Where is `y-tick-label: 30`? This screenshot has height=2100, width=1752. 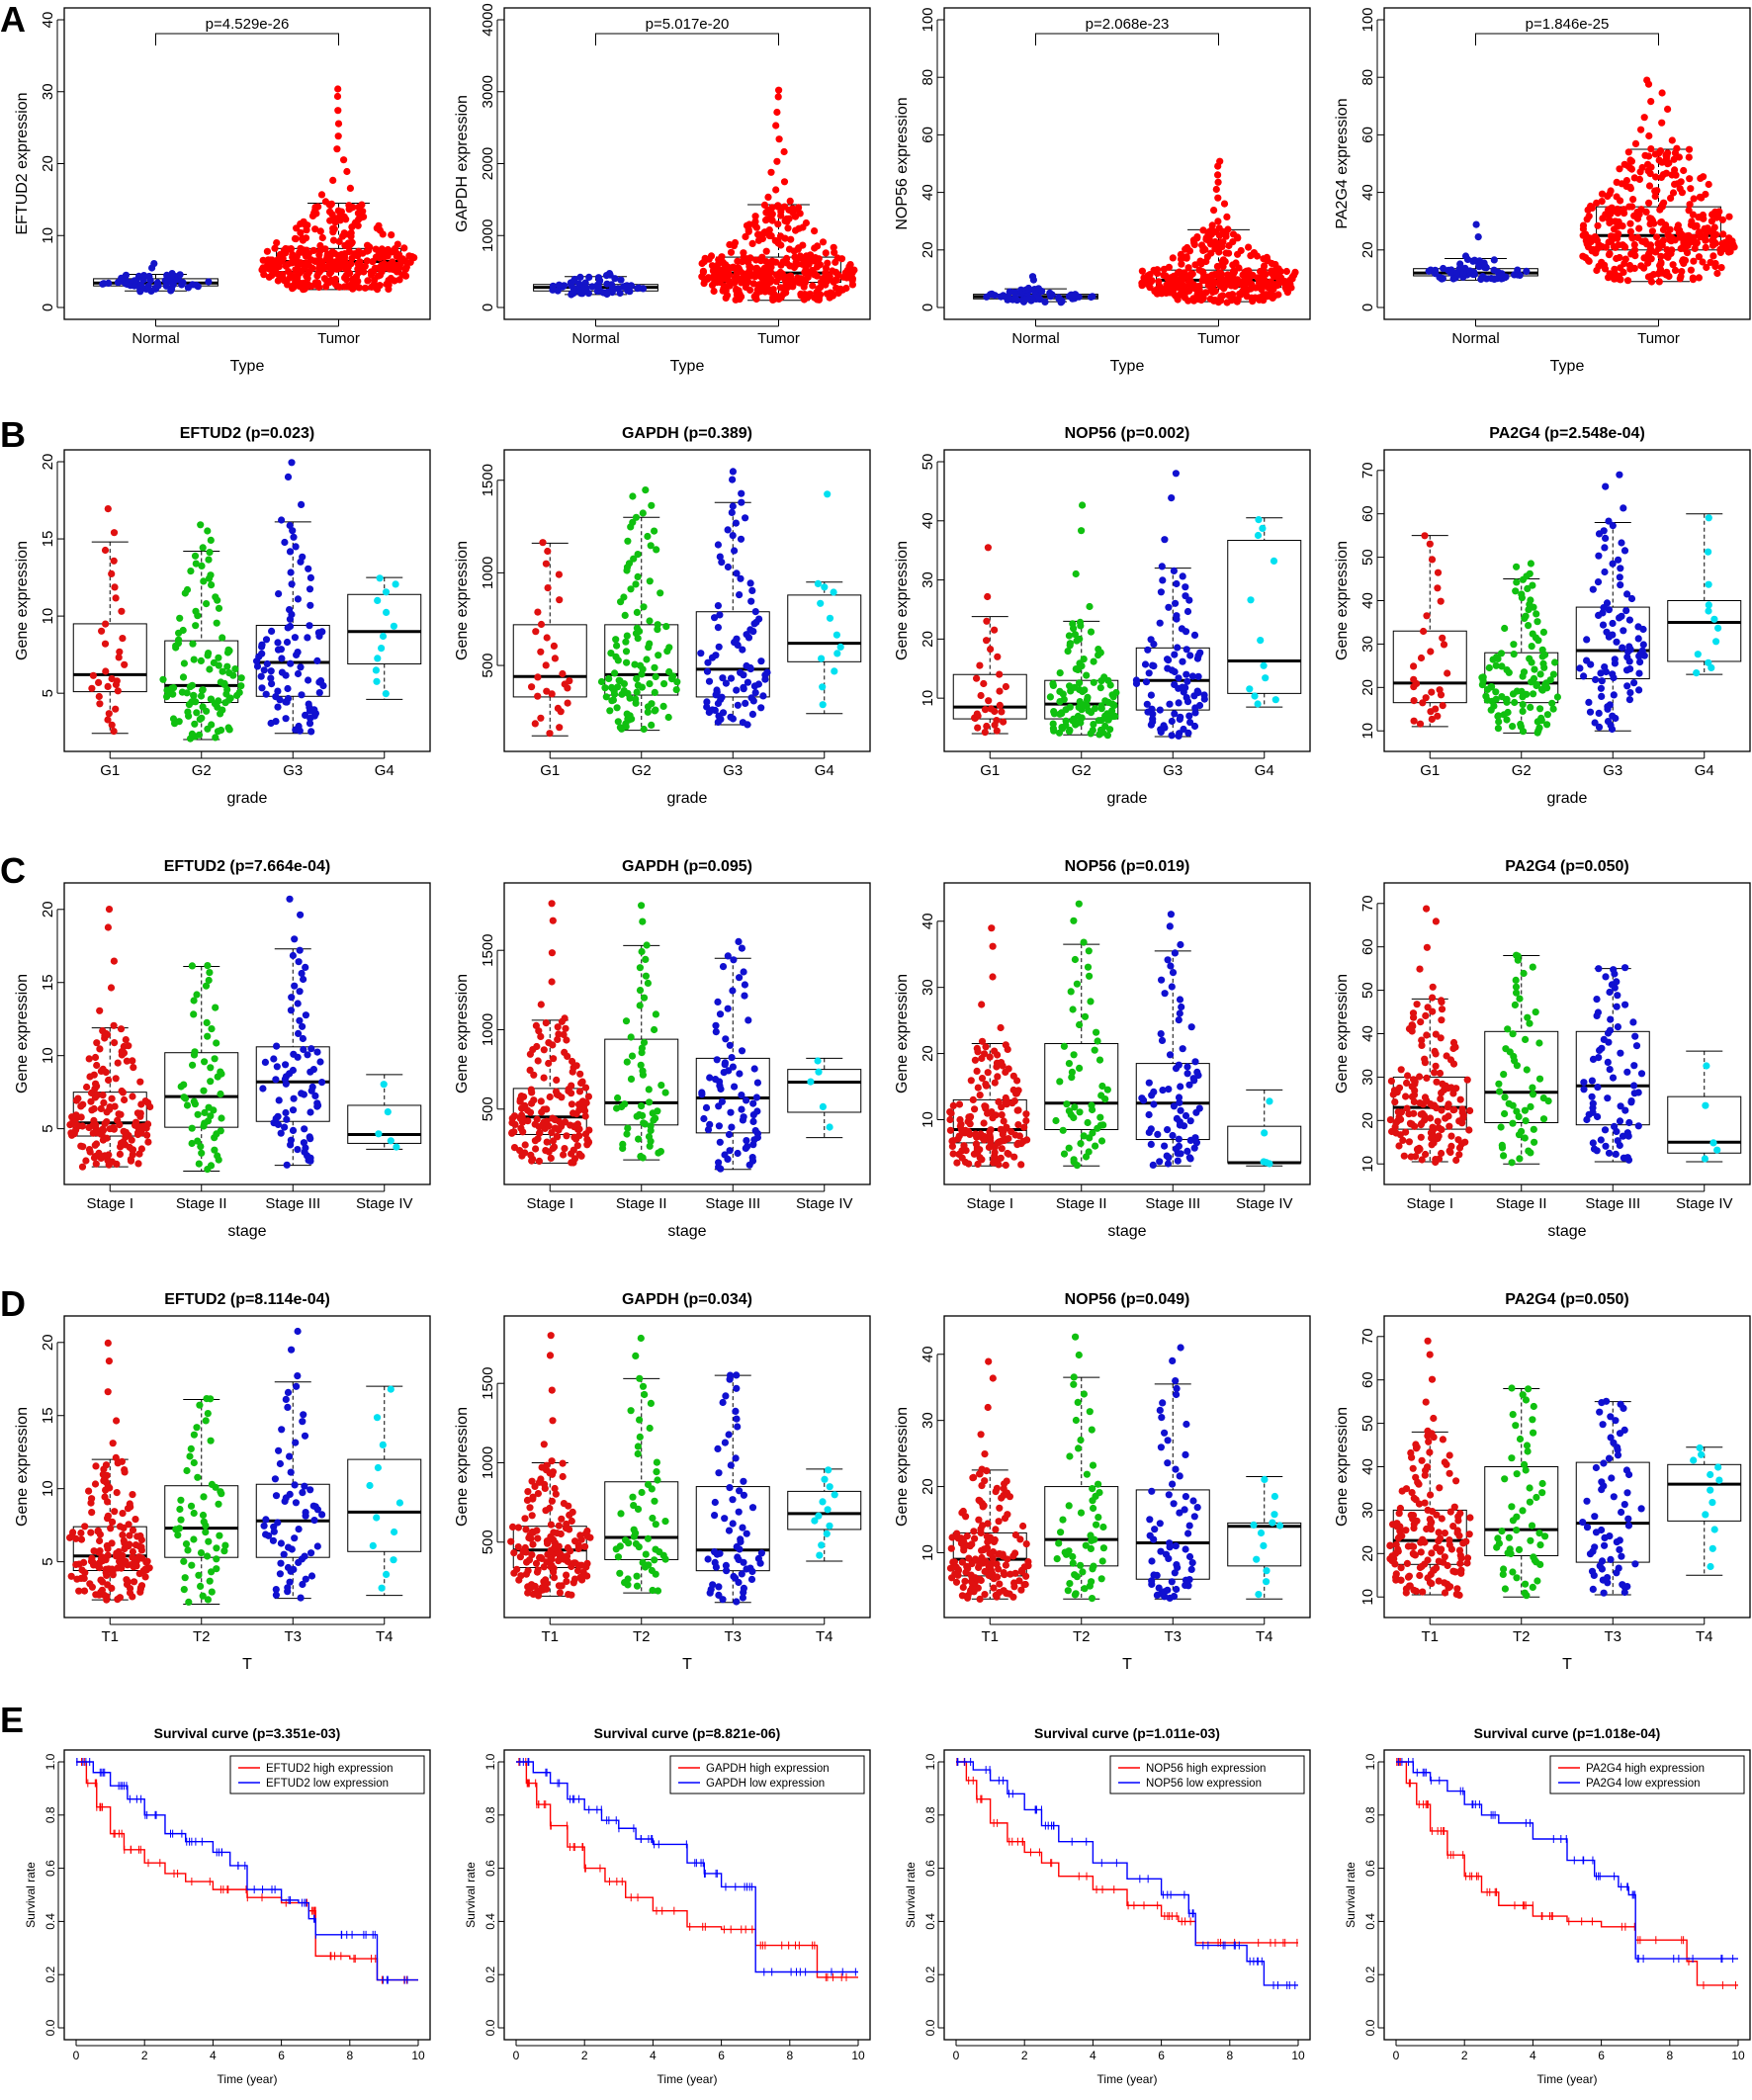 y-tick-label: 30 is located at coordinates (48, 91).